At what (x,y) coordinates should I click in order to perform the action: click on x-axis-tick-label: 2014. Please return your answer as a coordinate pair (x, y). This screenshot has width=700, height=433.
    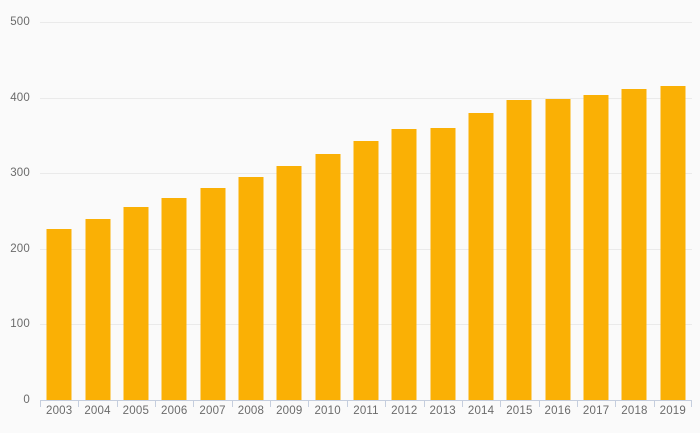
    Looking at the image, I should click on (481, 411).